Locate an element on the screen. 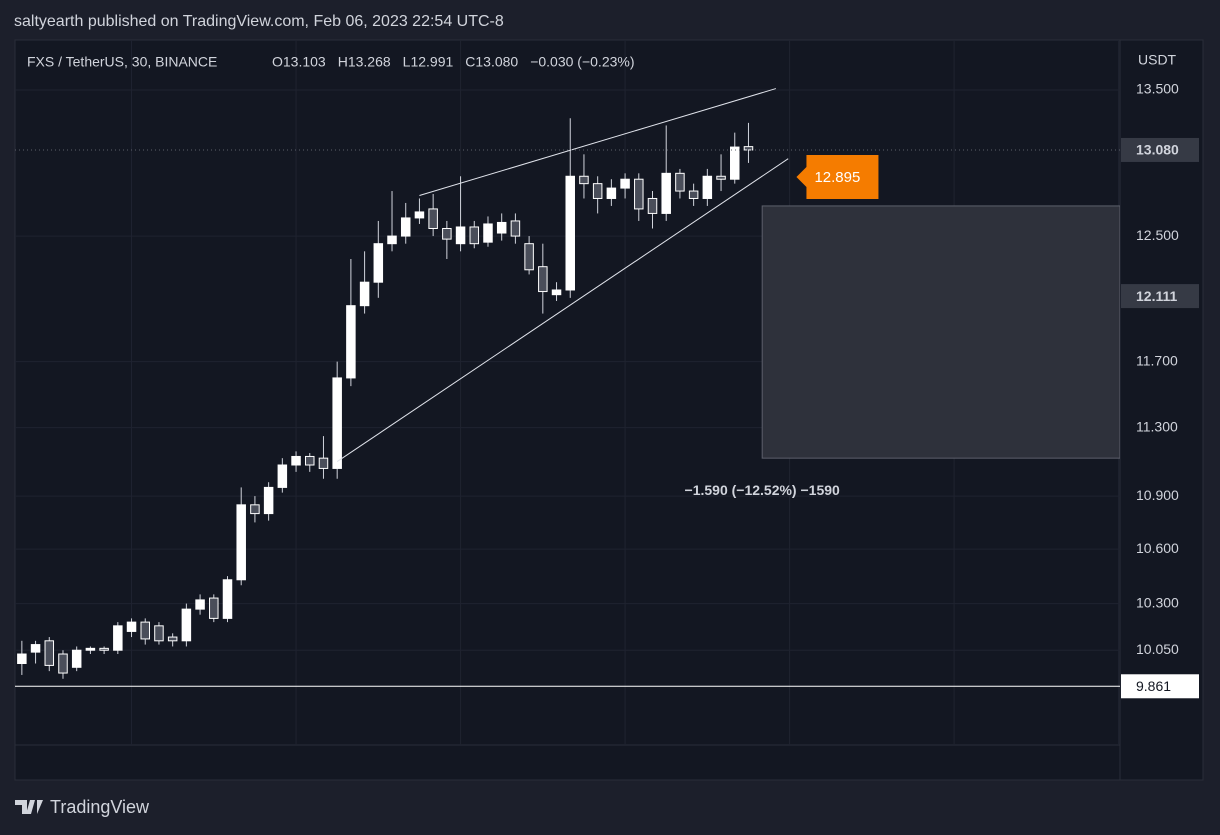  y-tick-label: 10.900 is located at coordinates (1157, 495).